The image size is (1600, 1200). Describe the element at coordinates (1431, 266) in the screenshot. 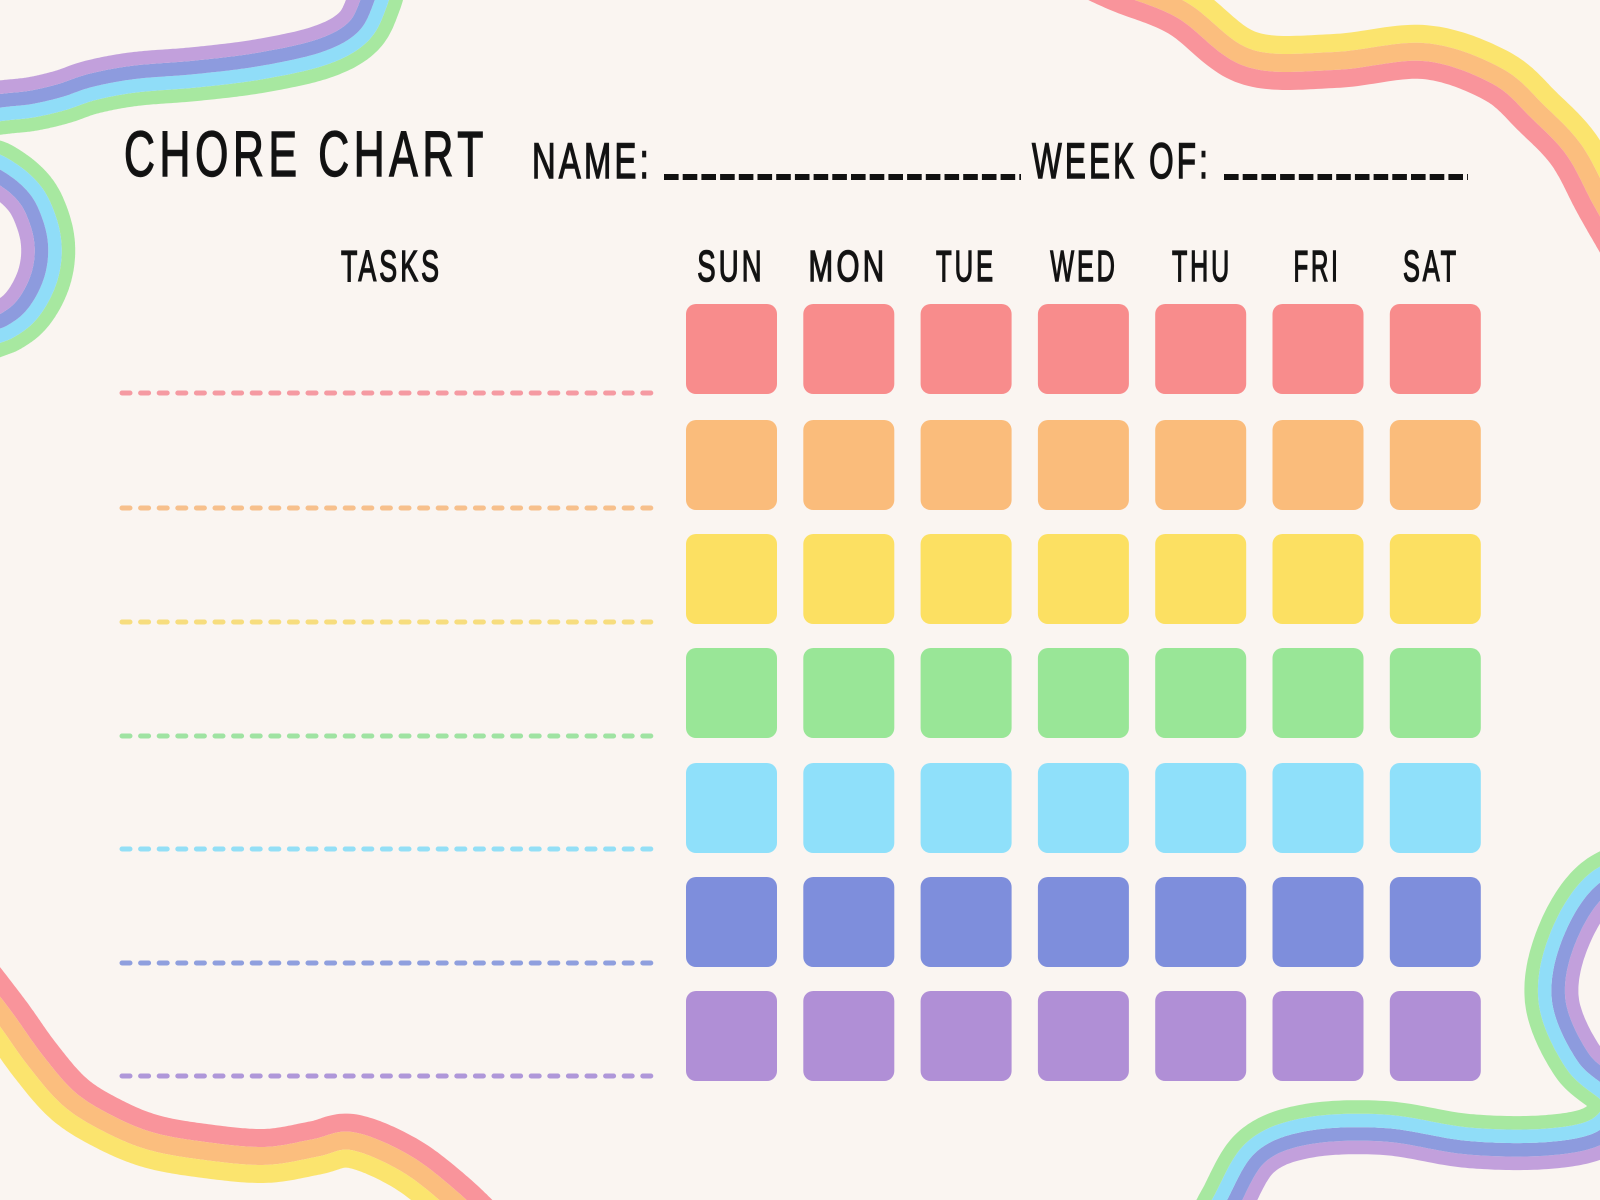

I see `svg-text: SAT` at that location.